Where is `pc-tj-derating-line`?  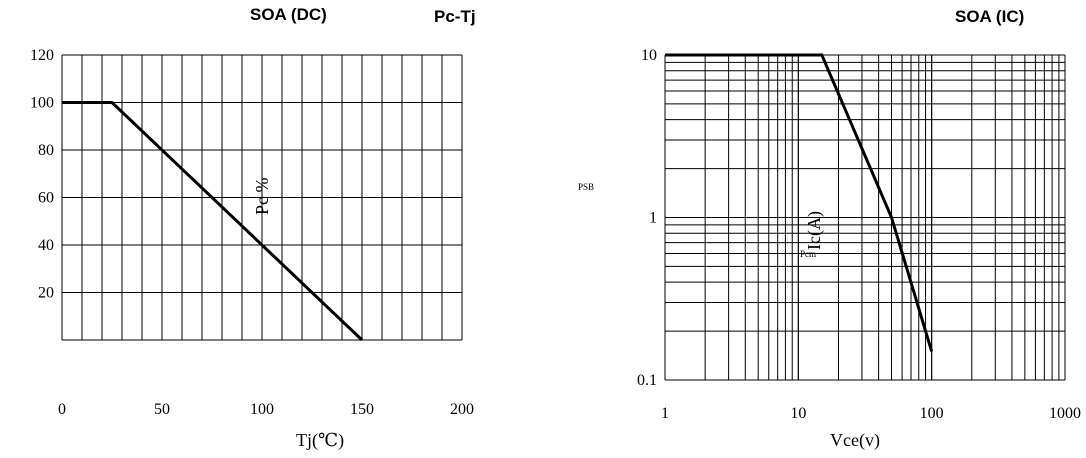 pc-tj-derating-line is located at coordinates (213, 221).